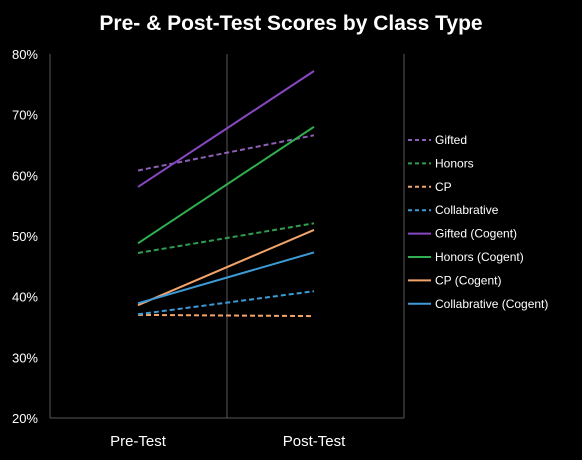 This screenshot has height=460, width=582. Describe the element at coordinates (454, 163) in the screenshot. I see `legend-label: Honors` at that location.